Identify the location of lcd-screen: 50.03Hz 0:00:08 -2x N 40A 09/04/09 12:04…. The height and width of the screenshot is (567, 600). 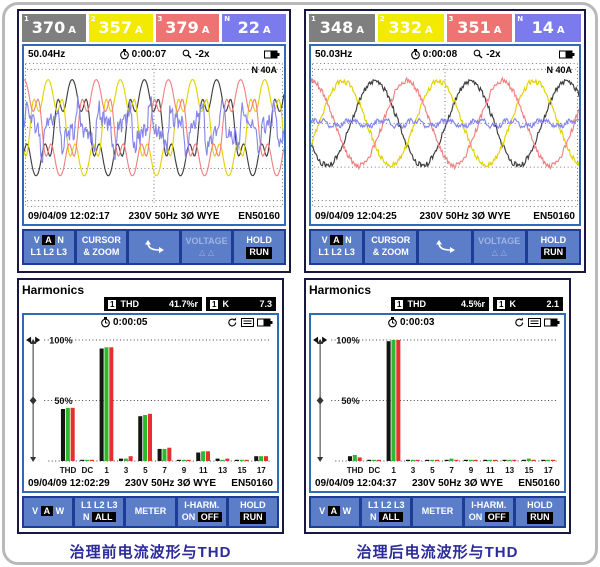
(445, 135).